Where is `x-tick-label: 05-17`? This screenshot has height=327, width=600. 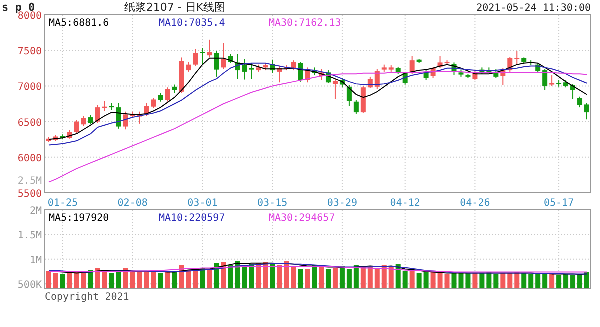 x-tick-label: 05-17 is located at coordinates (559, 203).